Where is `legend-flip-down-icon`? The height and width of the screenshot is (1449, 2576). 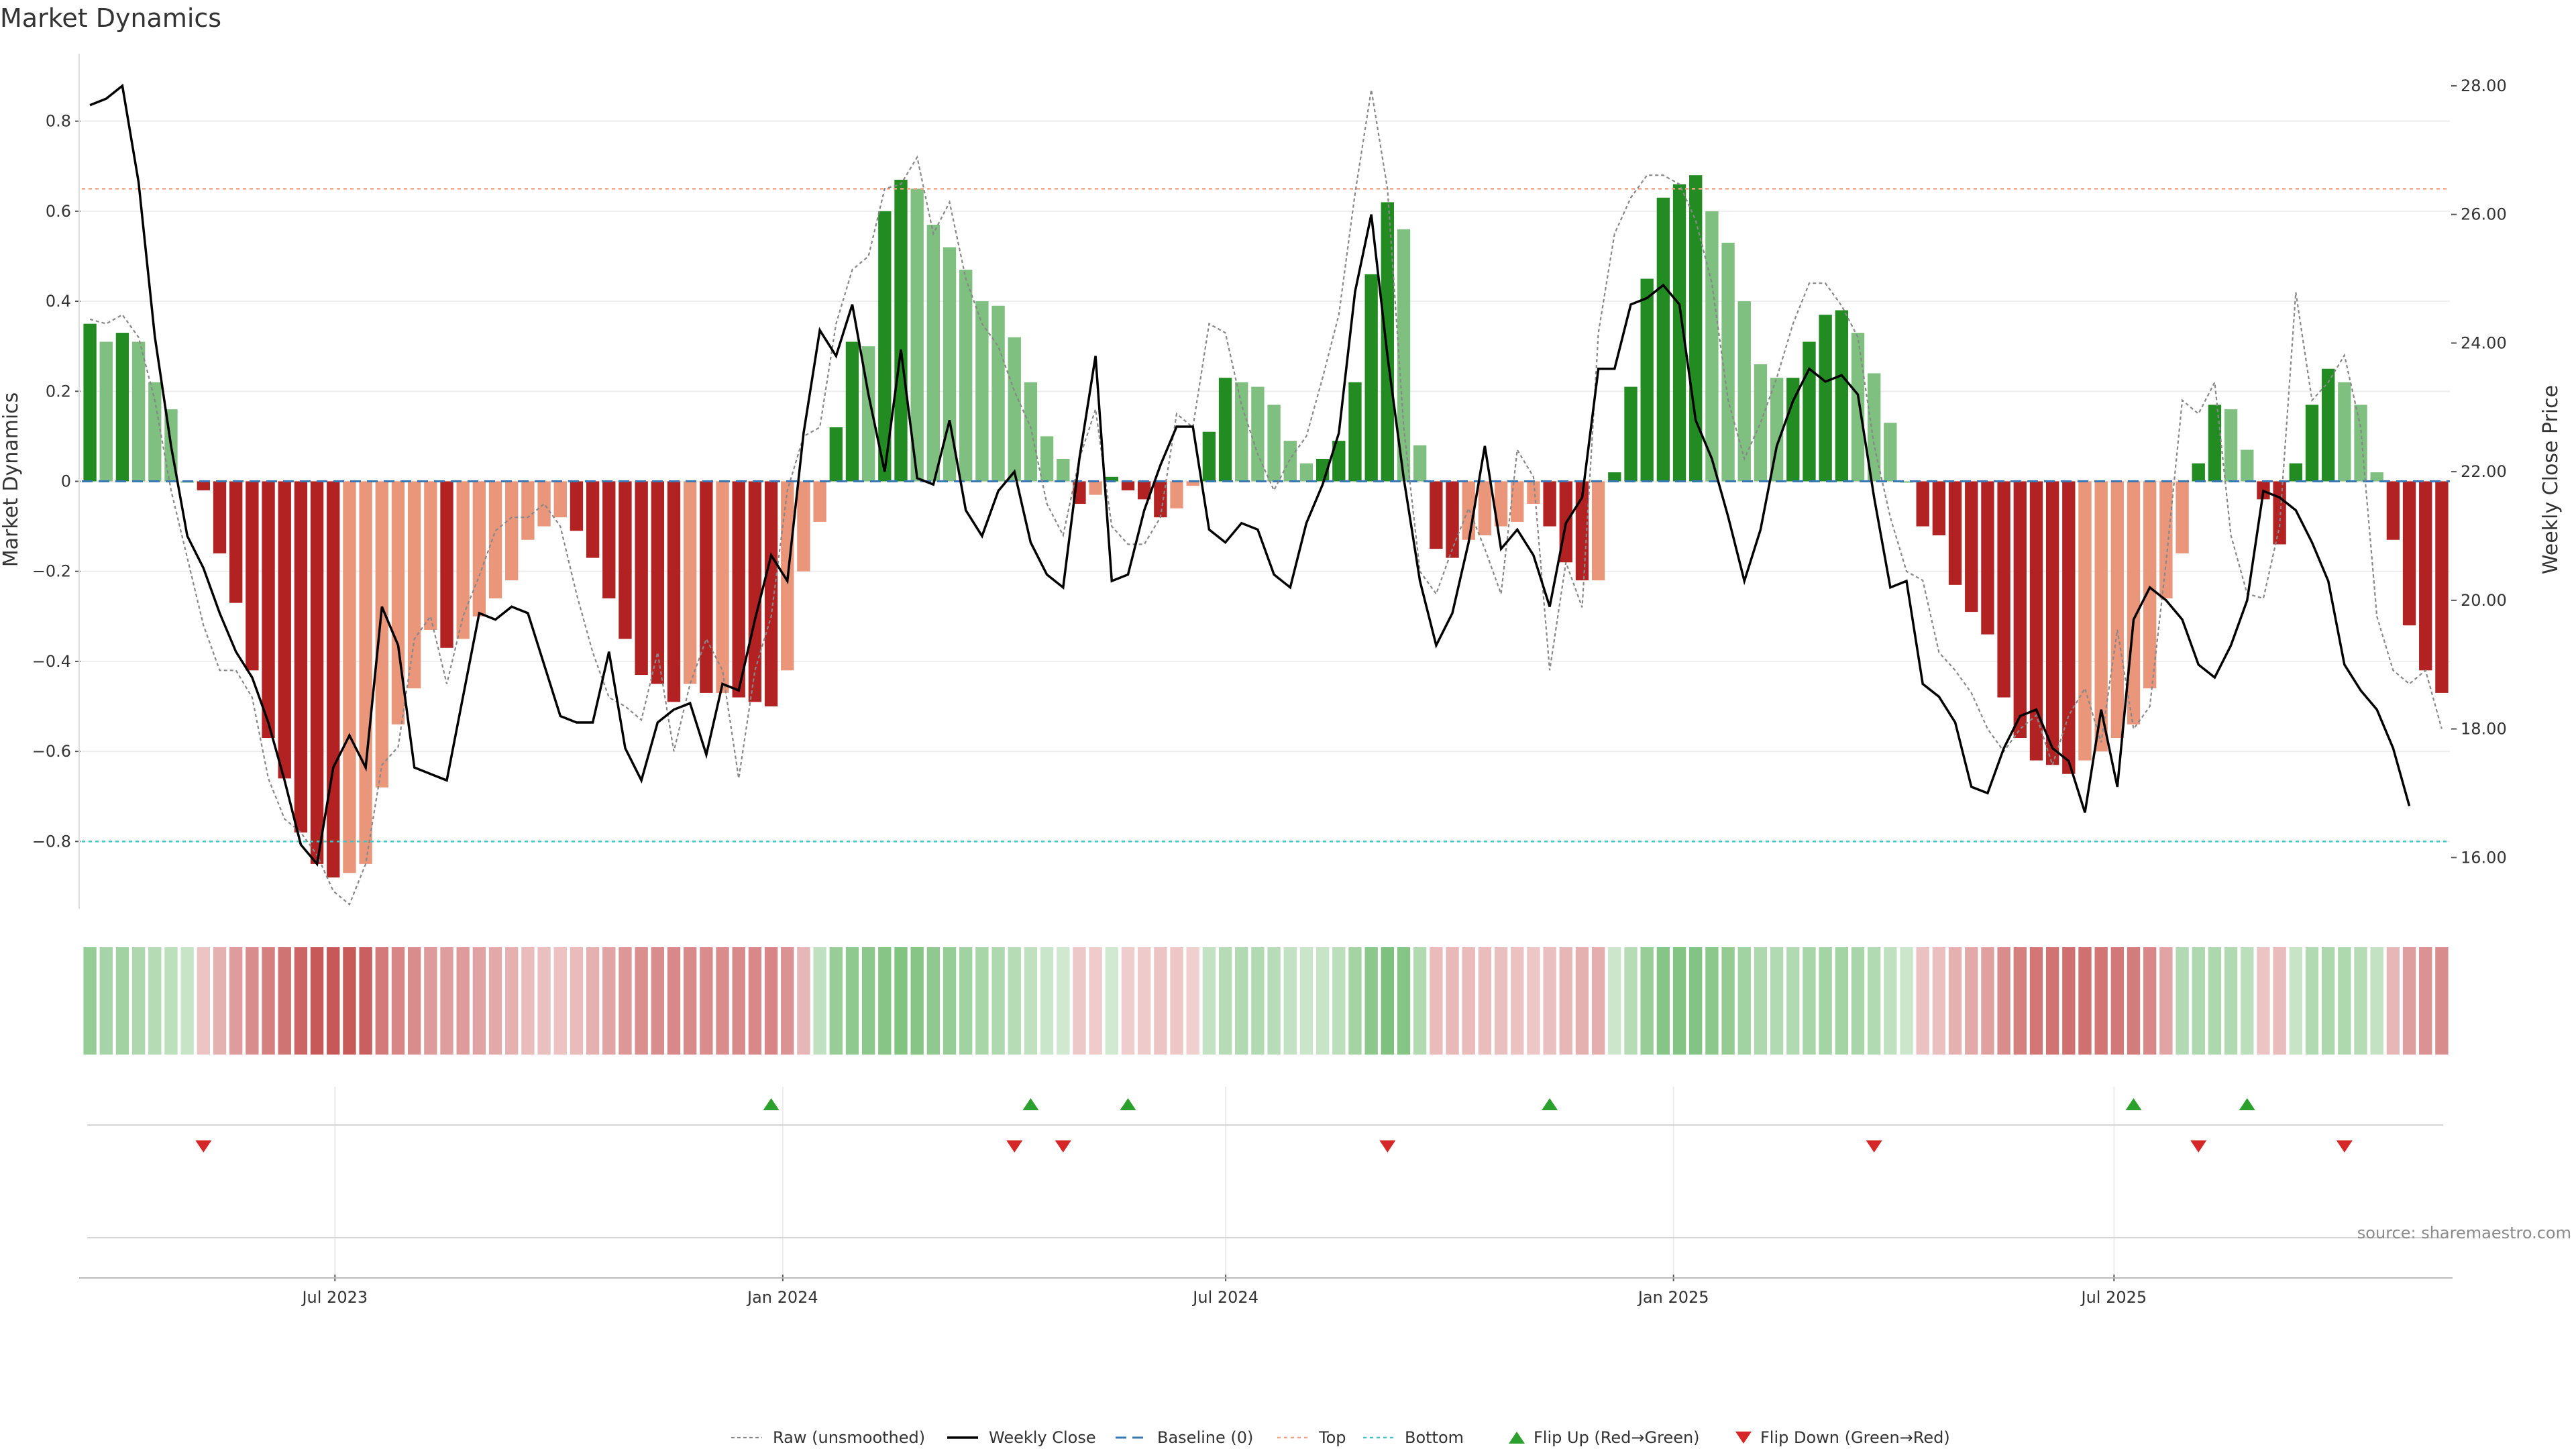
legend-flip-down-icon is located at coordinates (1743, 1438).